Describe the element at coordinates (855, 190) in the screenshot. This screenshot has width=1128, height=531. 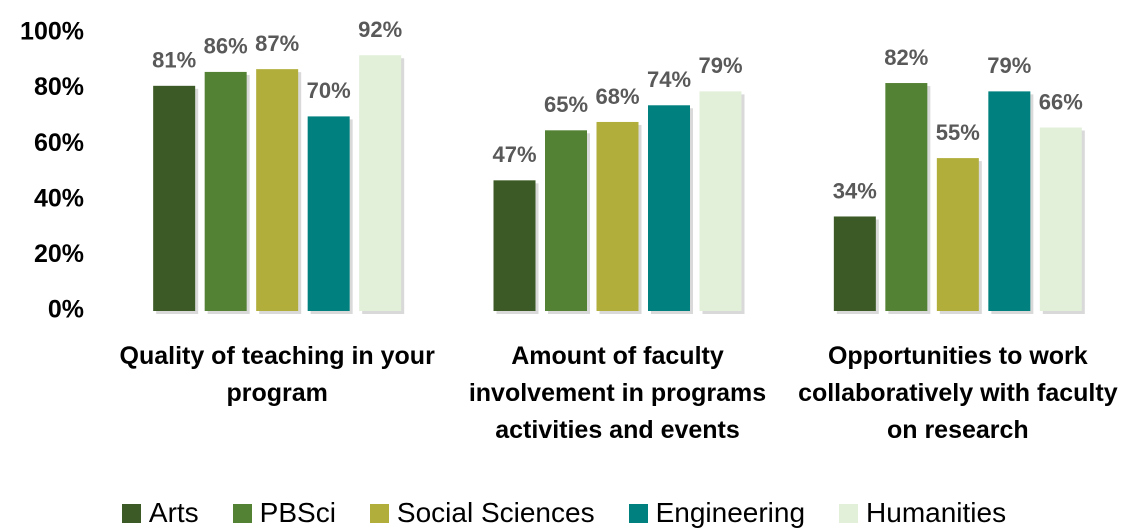
I see `value-label: 34%` at that location.